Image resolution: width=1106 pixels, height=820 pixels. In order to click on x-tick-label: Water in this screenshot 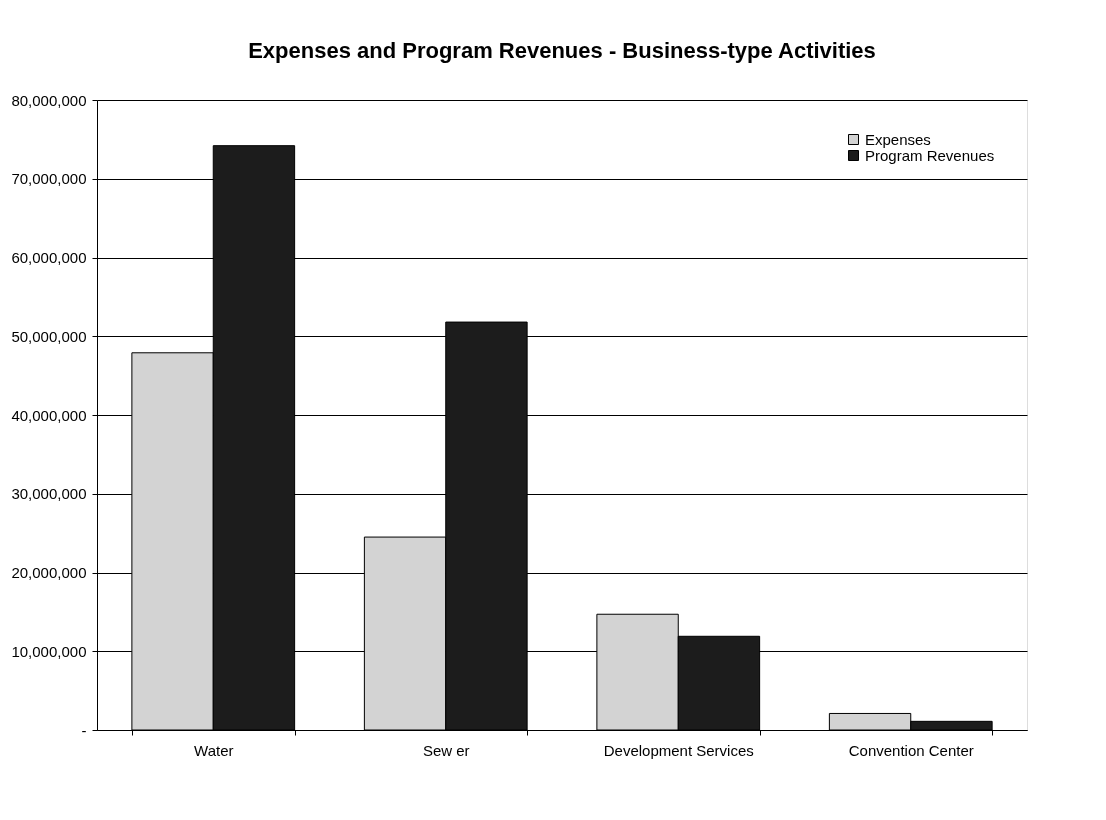, I will do `click(214, 750)`.